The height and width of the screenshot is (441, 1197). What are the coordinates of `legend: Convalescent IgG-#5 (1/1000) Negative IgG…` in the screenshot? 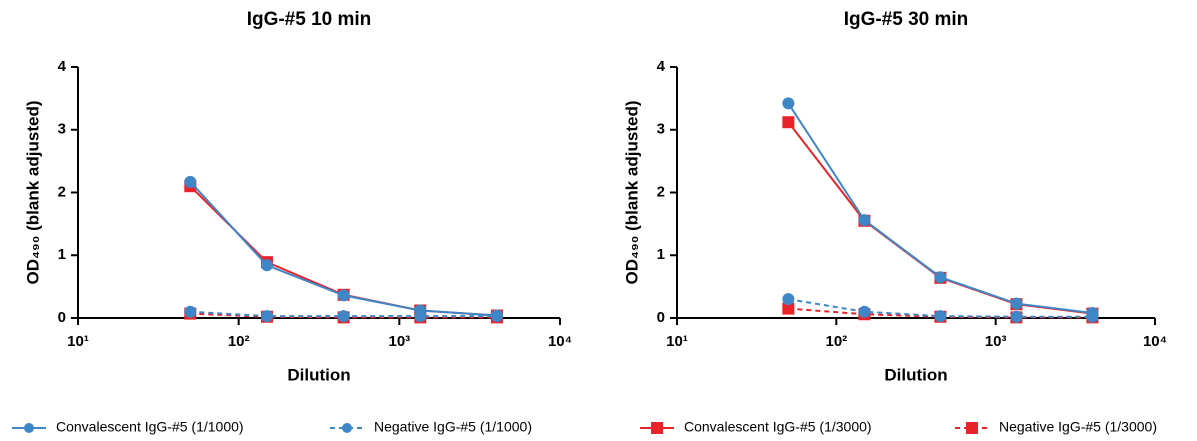 It's located at (584, 427).